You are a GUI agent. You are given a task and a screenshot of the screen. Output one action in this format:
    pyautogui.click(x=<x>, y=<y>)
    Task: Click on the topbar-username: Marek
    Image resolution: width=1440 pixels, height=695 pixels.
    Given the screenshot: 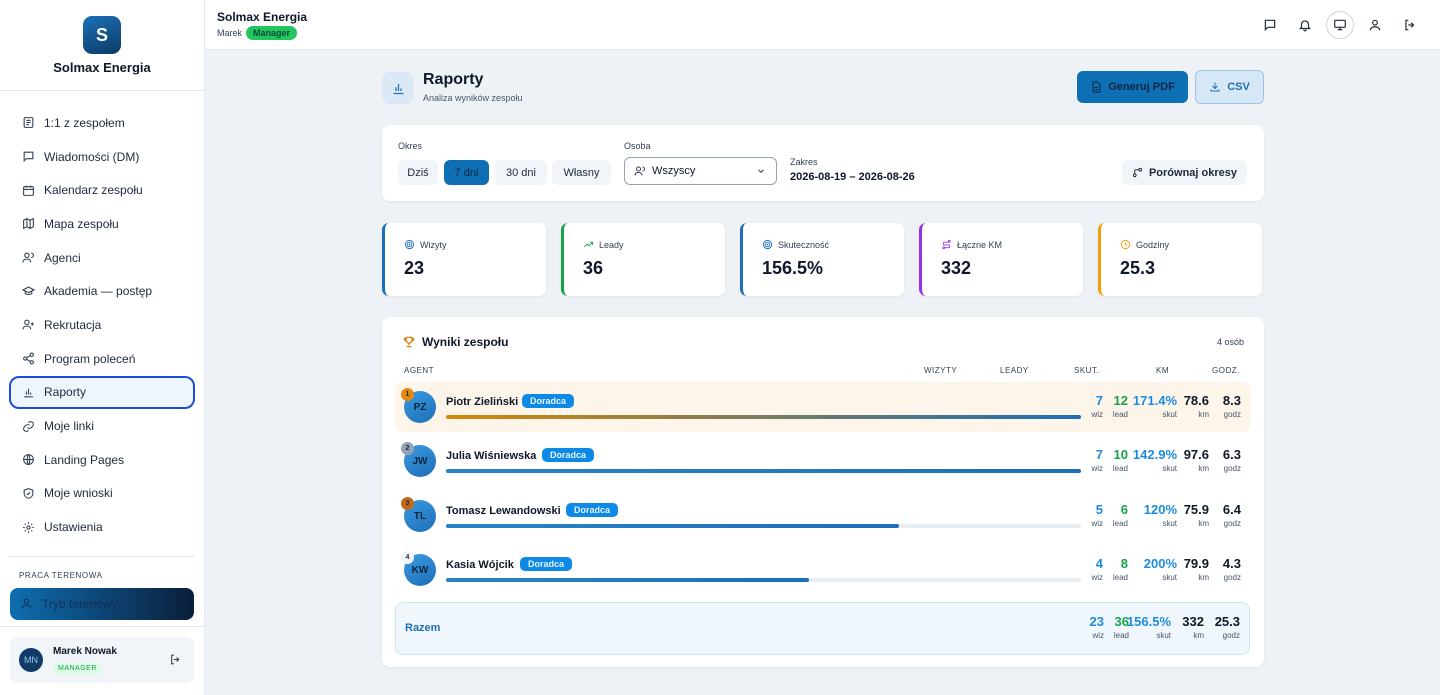 What is the action you would take?
    pyautogui.click(x=230, y=33)
    